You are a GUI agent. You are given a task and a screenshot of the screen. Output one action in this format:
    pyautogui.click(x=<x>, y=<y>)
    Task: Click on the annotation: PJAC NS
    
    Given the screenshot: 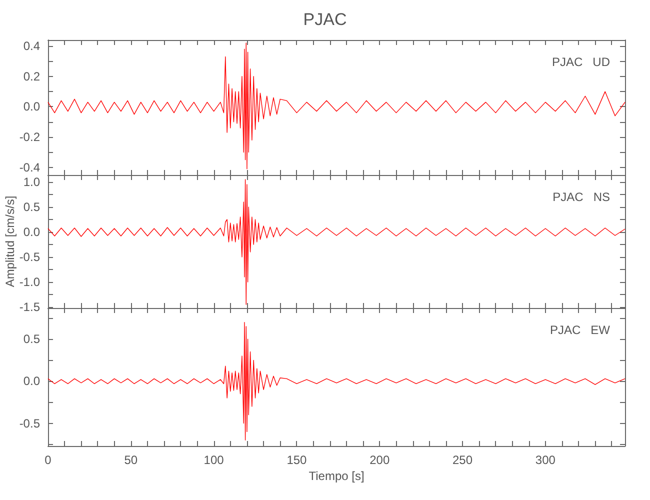 What is the action you would take?
    pyautogui.click(x=581, y=197)
    